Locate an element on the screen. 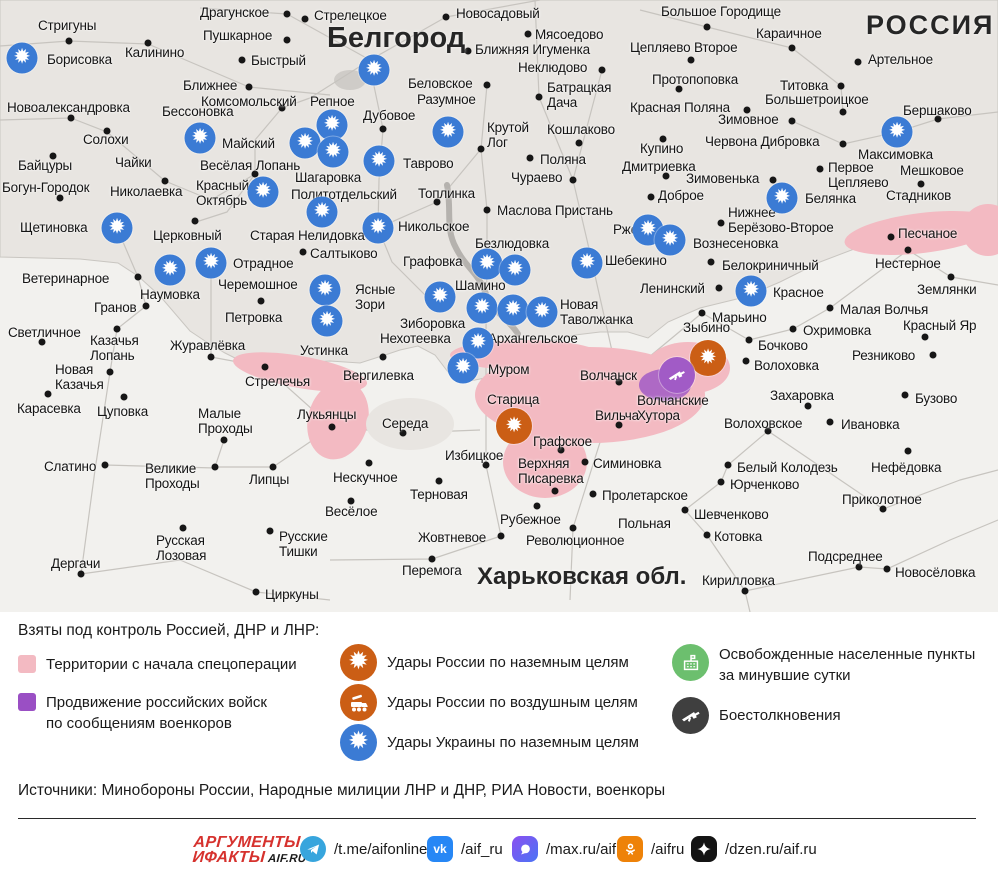  town-label: Шагаровка is located at coordinates (328, 177).